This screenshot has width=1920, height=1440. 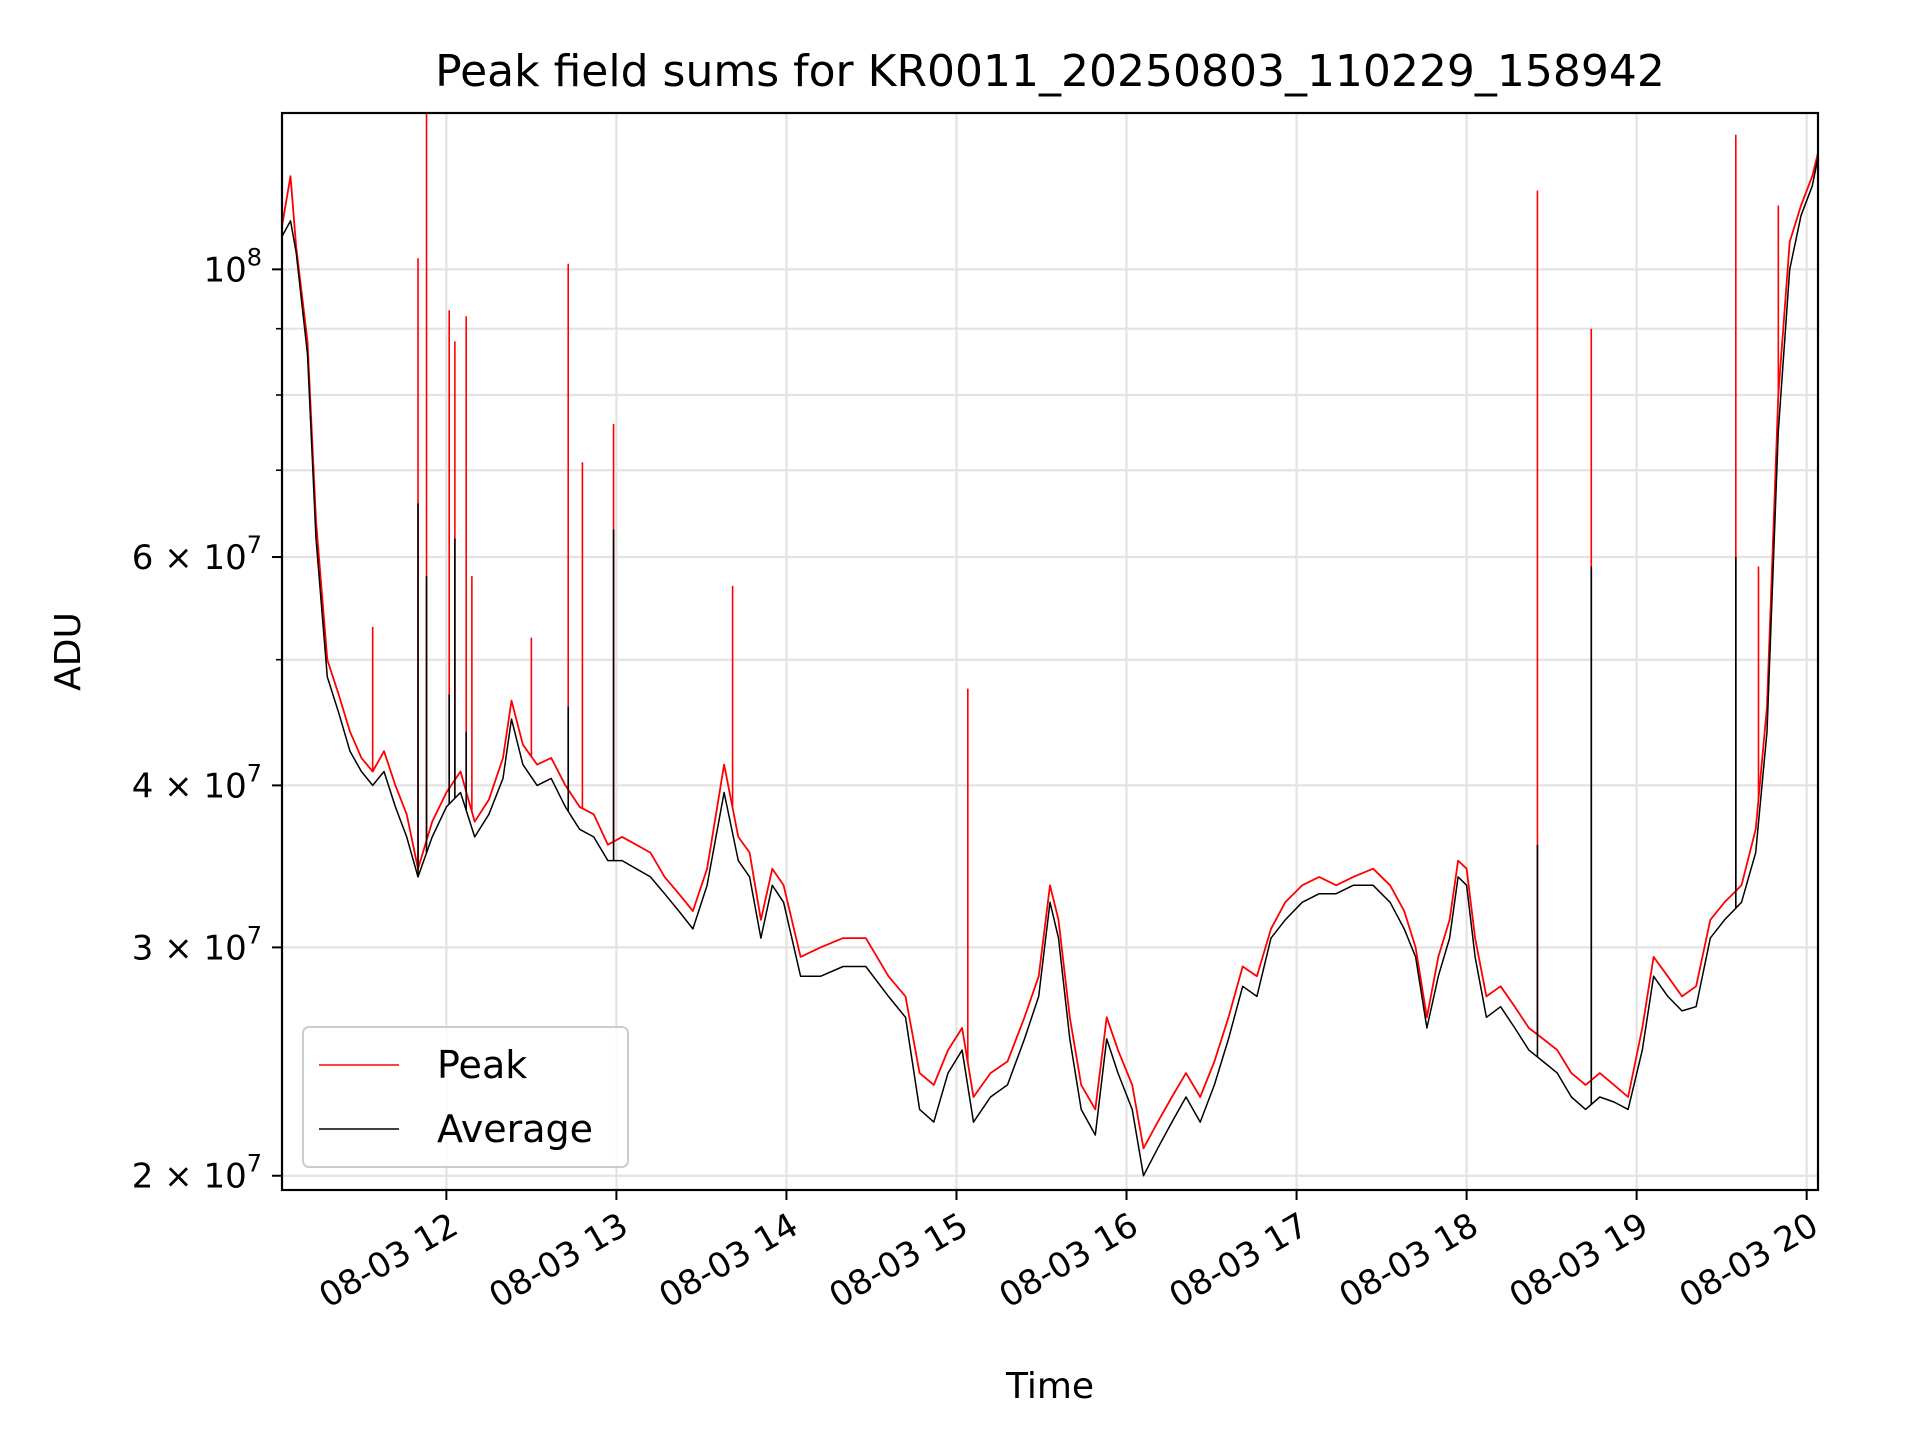 I want to click on y-tick-label: 2 × 107, so click(x=197, y=1173).